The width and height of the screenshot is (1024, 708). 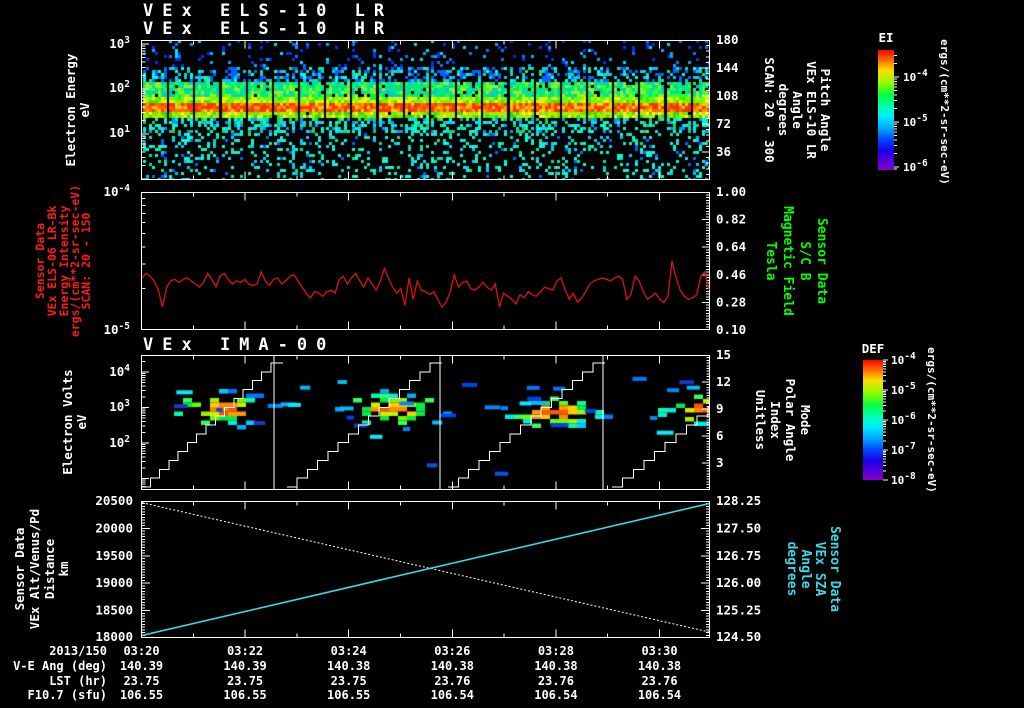 What do you see at coordinates (119, 371) in the screenshot?
I see `tick-label: 10⁴` at bounding box center [119, 371].